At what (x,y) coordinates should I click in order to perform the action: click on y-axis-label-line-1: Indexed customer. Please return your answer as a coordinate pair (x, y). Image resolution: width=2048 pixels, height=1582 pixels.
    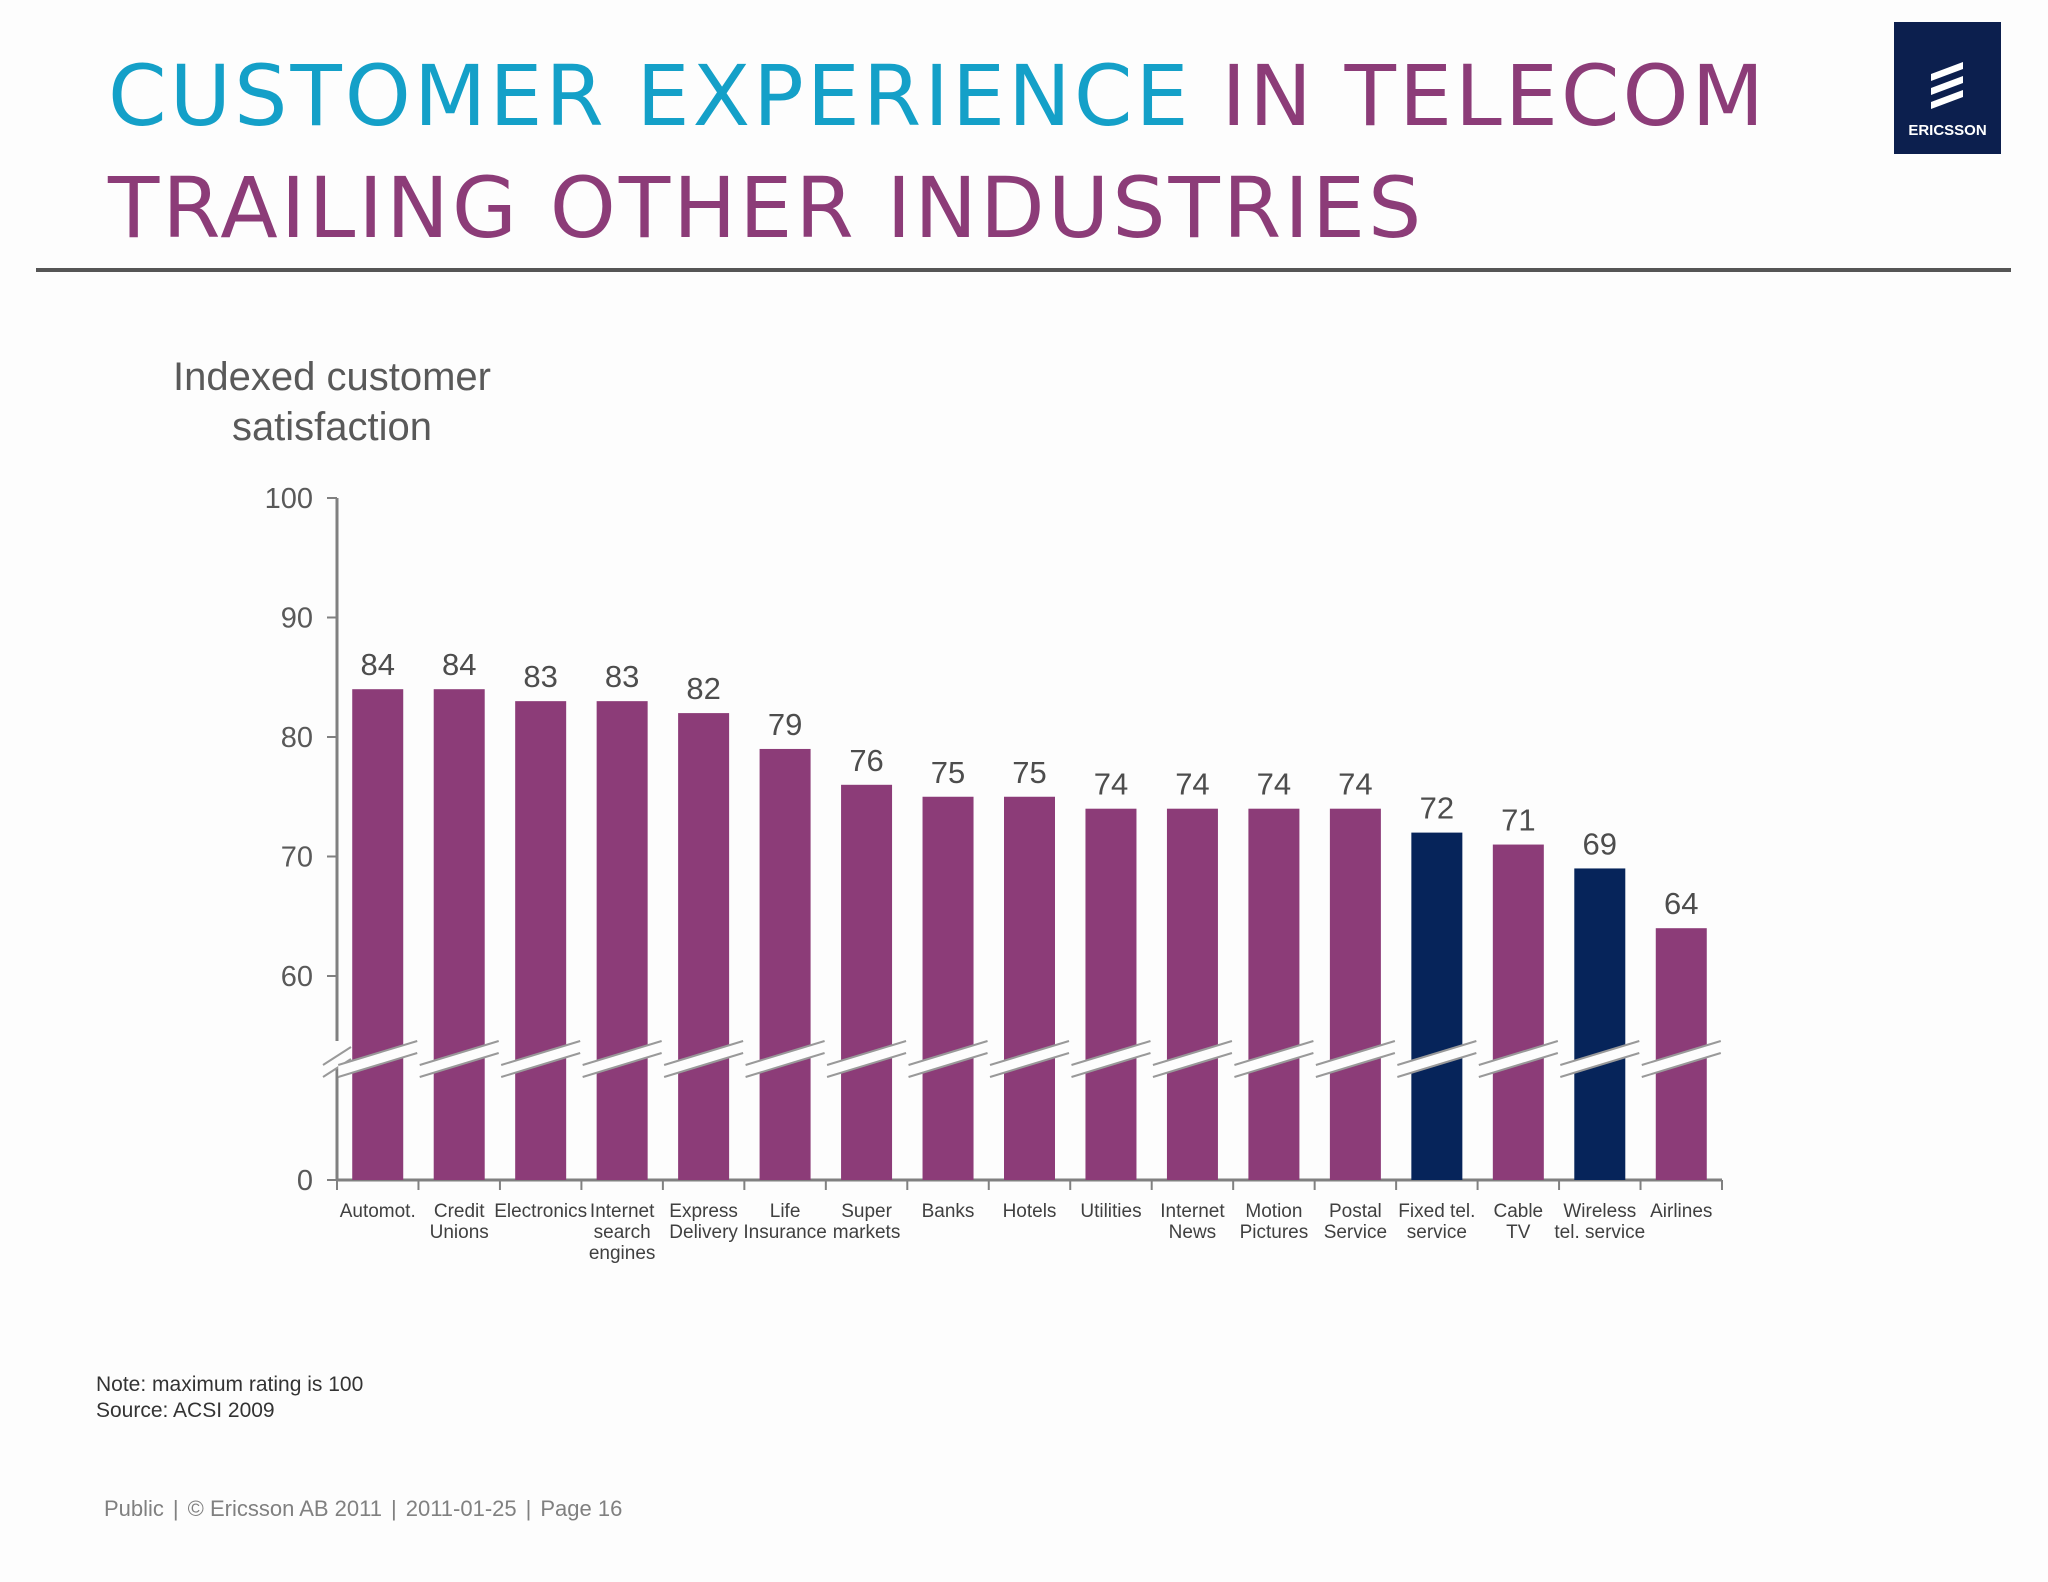
    Looking at the image, I should click on (332, 377).